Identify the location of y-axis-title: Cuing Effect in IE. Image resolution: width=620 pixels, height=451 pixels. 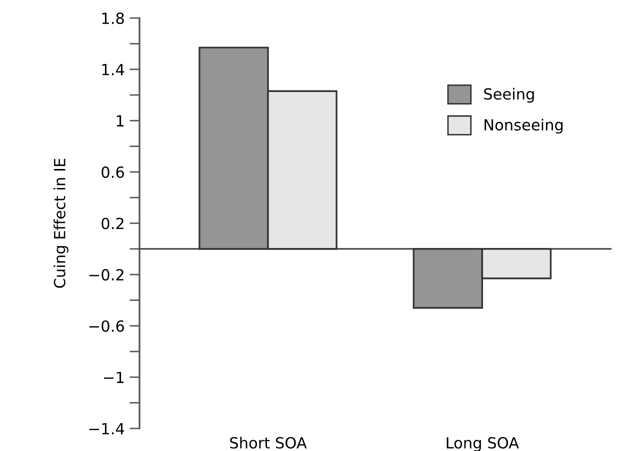
(61, 223).